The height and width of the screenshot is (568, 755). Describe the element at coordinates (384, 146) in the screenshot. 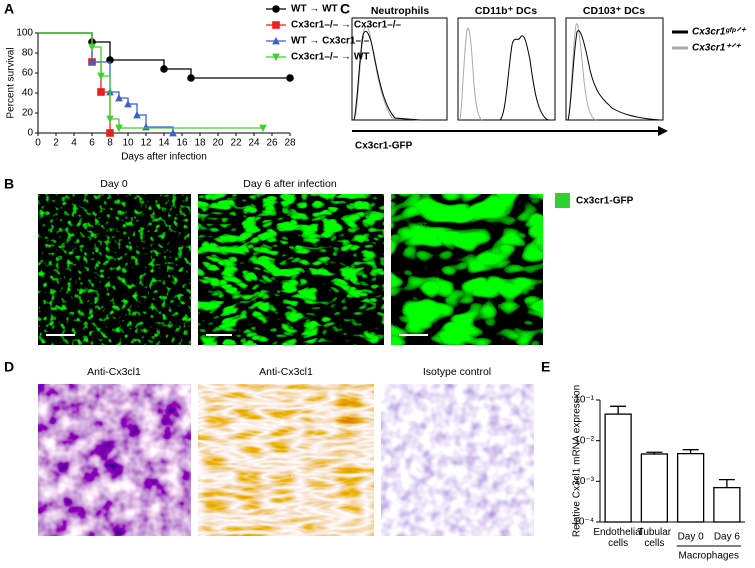

I see `flow-x-label: Cx3cr1-GFP` at that location.